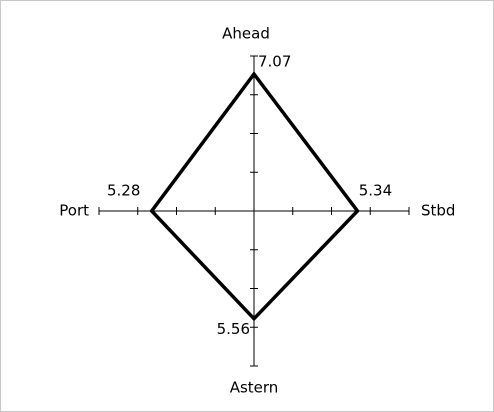  I want to click on direction-label: Ahead, so click(246, 34).